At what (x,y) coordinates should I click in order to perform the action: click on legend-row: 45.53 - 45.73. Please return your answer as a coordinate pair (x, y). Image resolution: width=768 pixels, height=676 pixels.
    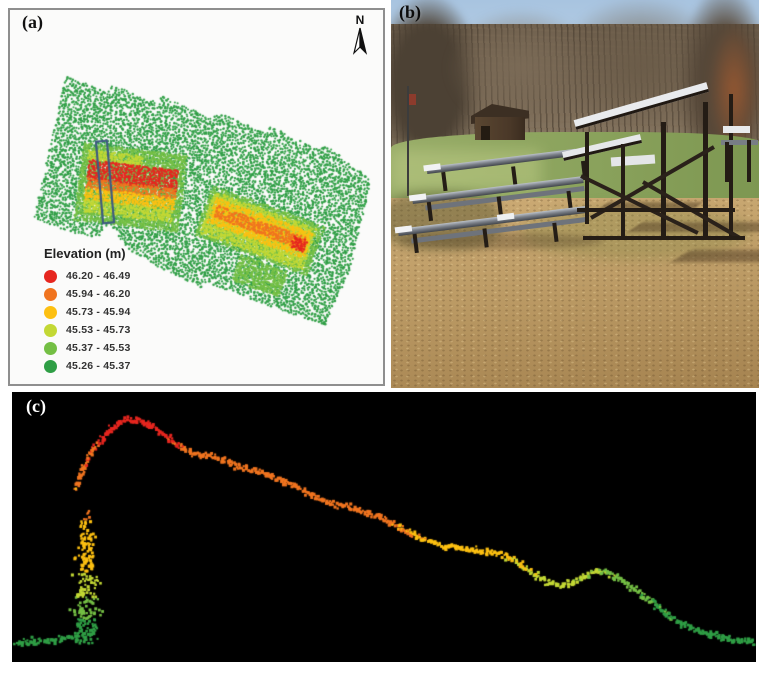
    Looking at the image, I should click on (87, 330).